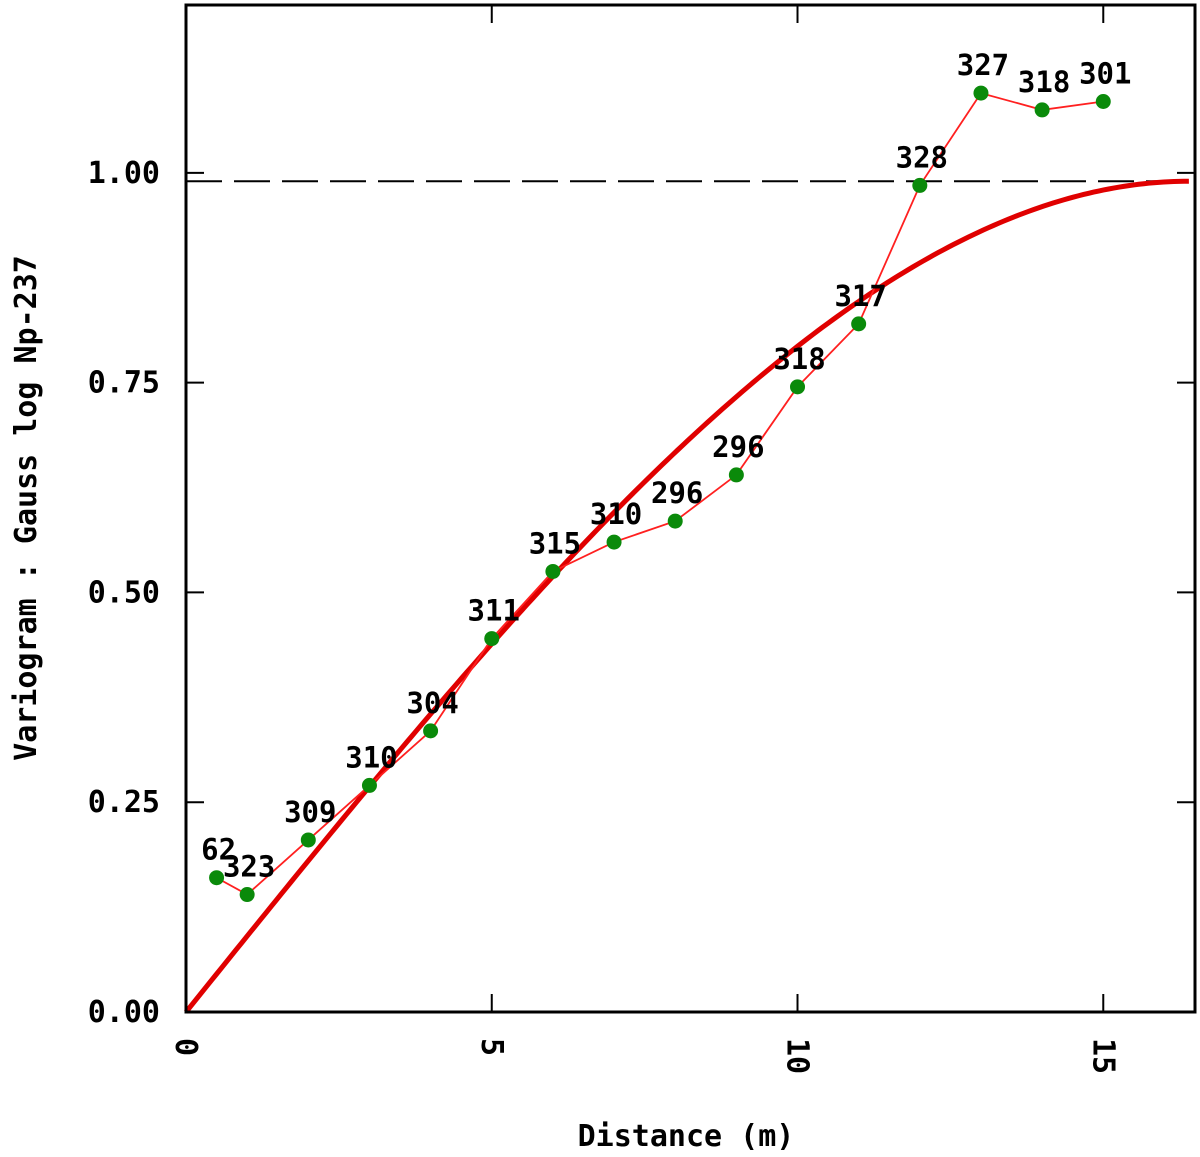 This screenshot has height=1157, width=1200. What do you see at coordinates (922, 157) in the screenshot?
I see `pair-count-label: 328` at bounding box center [922, 157].